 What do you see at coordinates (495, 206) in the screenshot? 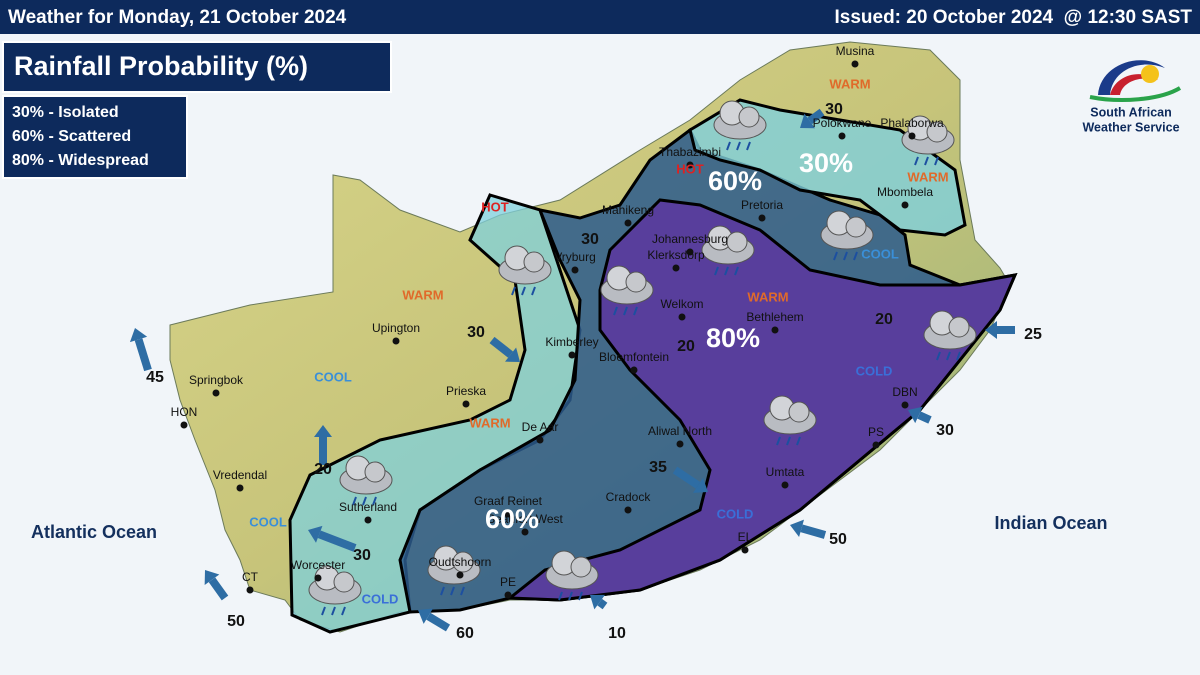
I see `temperature-label: HOT` at bounding box center [495, 206].